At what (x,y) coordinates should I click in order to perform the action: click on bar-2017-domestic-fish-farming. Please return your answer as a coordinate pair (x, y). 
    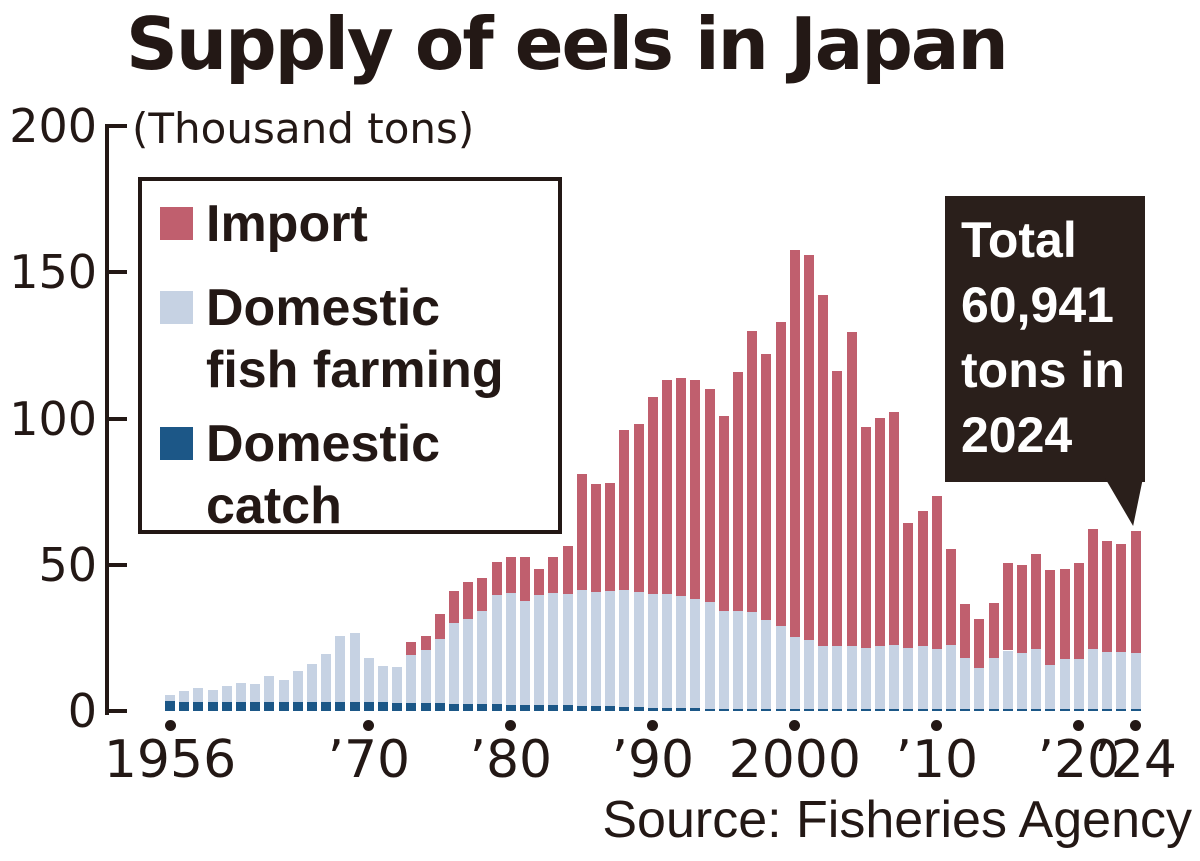
    Looking at the image, I should click on (1036, 679).